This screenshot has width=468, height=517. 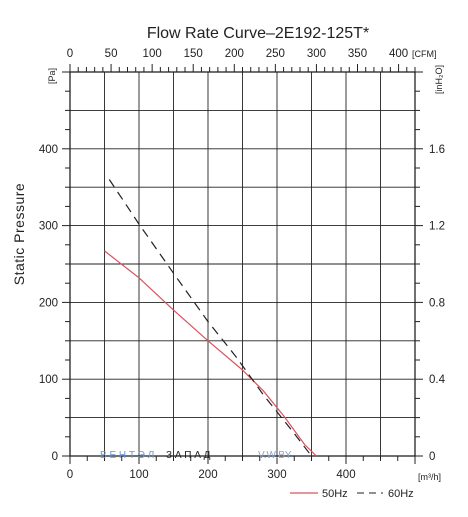 What do you see at coordinates (335, 494) in the screenshot?
I see `legend-label-50hz: 50Hz` at bounding box center [335, 494].